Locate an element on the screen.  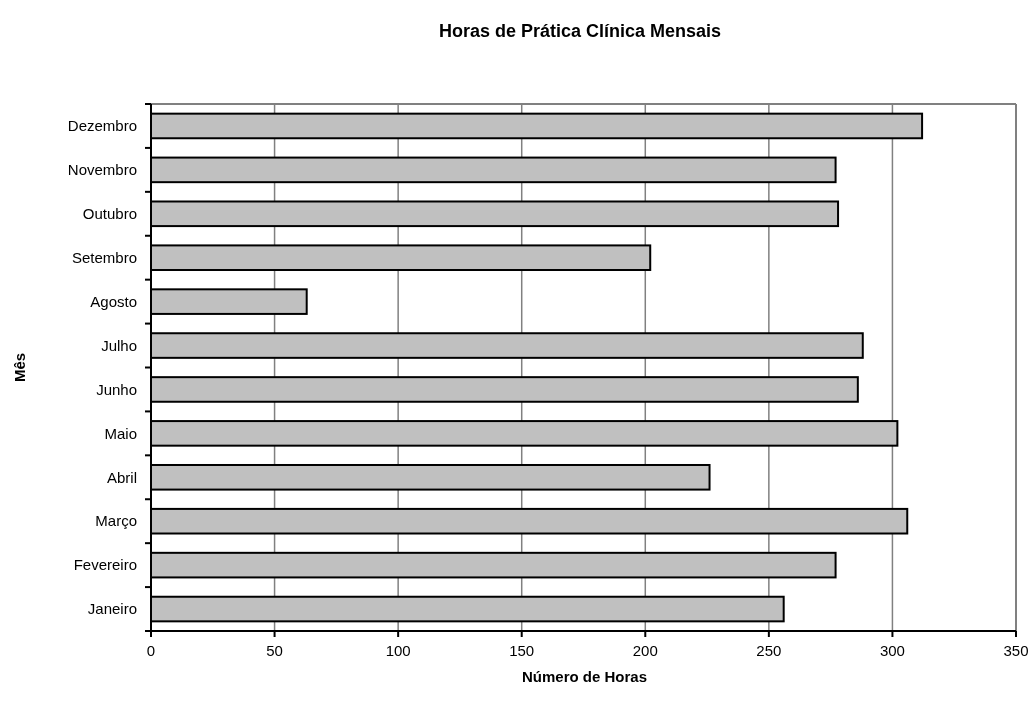
y-tick-label: Agosto is located at coordinates (113, 301).